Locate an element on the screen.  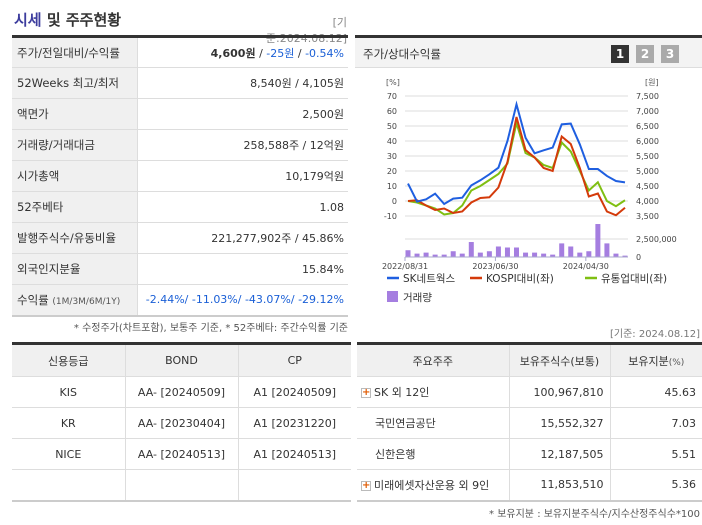
row-label: 52주베타 is located at coordinates (75, 207).